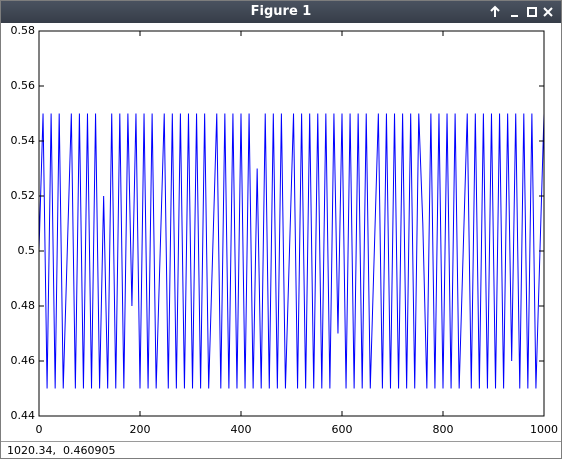 The height and width of the screenshot is (459, 562). Describe the element at coordinates (532, 12) in the screenshot. I see `maximize-button` at that location.